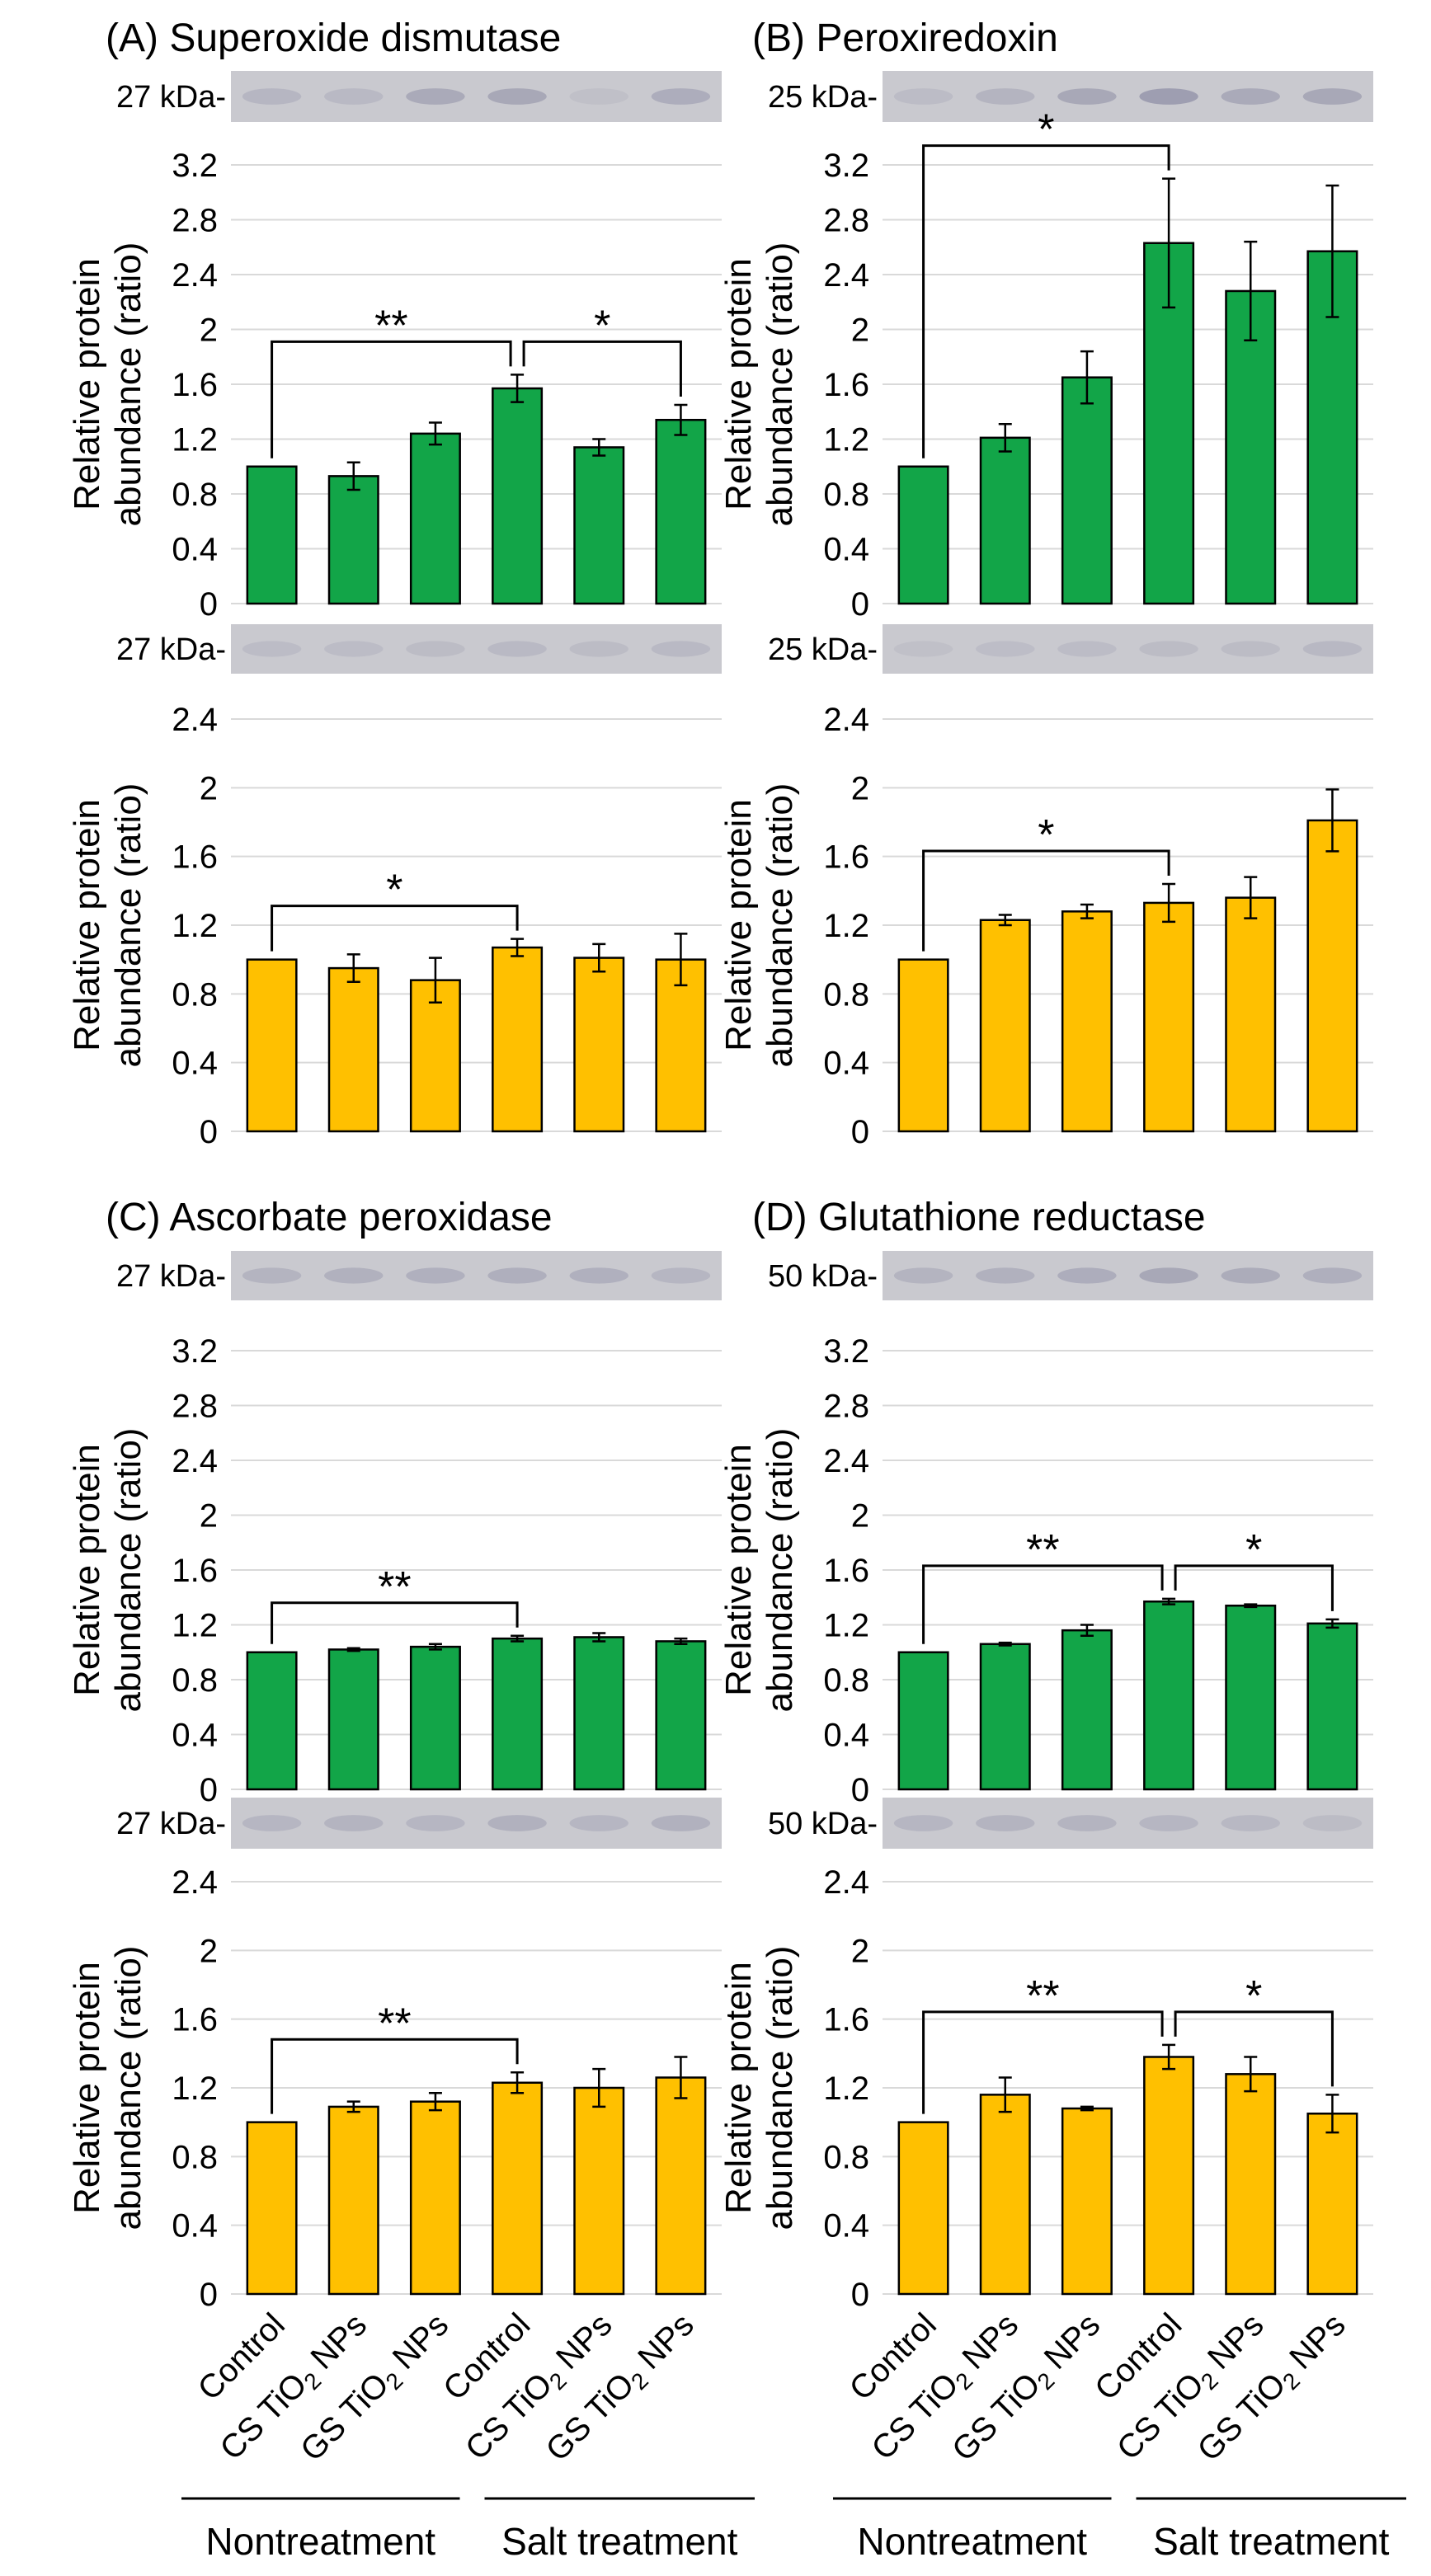 Image resolution: width=1431 pixels, height=2576 pixels. I want to click on group-label: Nontreatment, so click(972, 2541).